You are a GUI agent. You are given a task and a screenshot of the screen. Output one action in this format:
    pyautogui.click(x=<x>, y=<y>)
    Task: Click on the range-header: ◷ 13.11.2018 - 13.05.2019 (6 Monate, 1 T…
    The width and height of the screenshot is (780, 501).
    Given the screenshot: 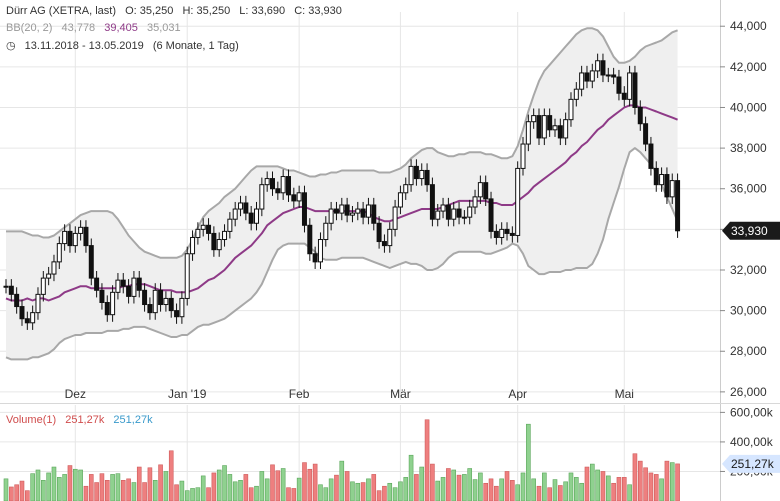 What is the action you would take?
    pyautogui.click(x=125, y=45)
    